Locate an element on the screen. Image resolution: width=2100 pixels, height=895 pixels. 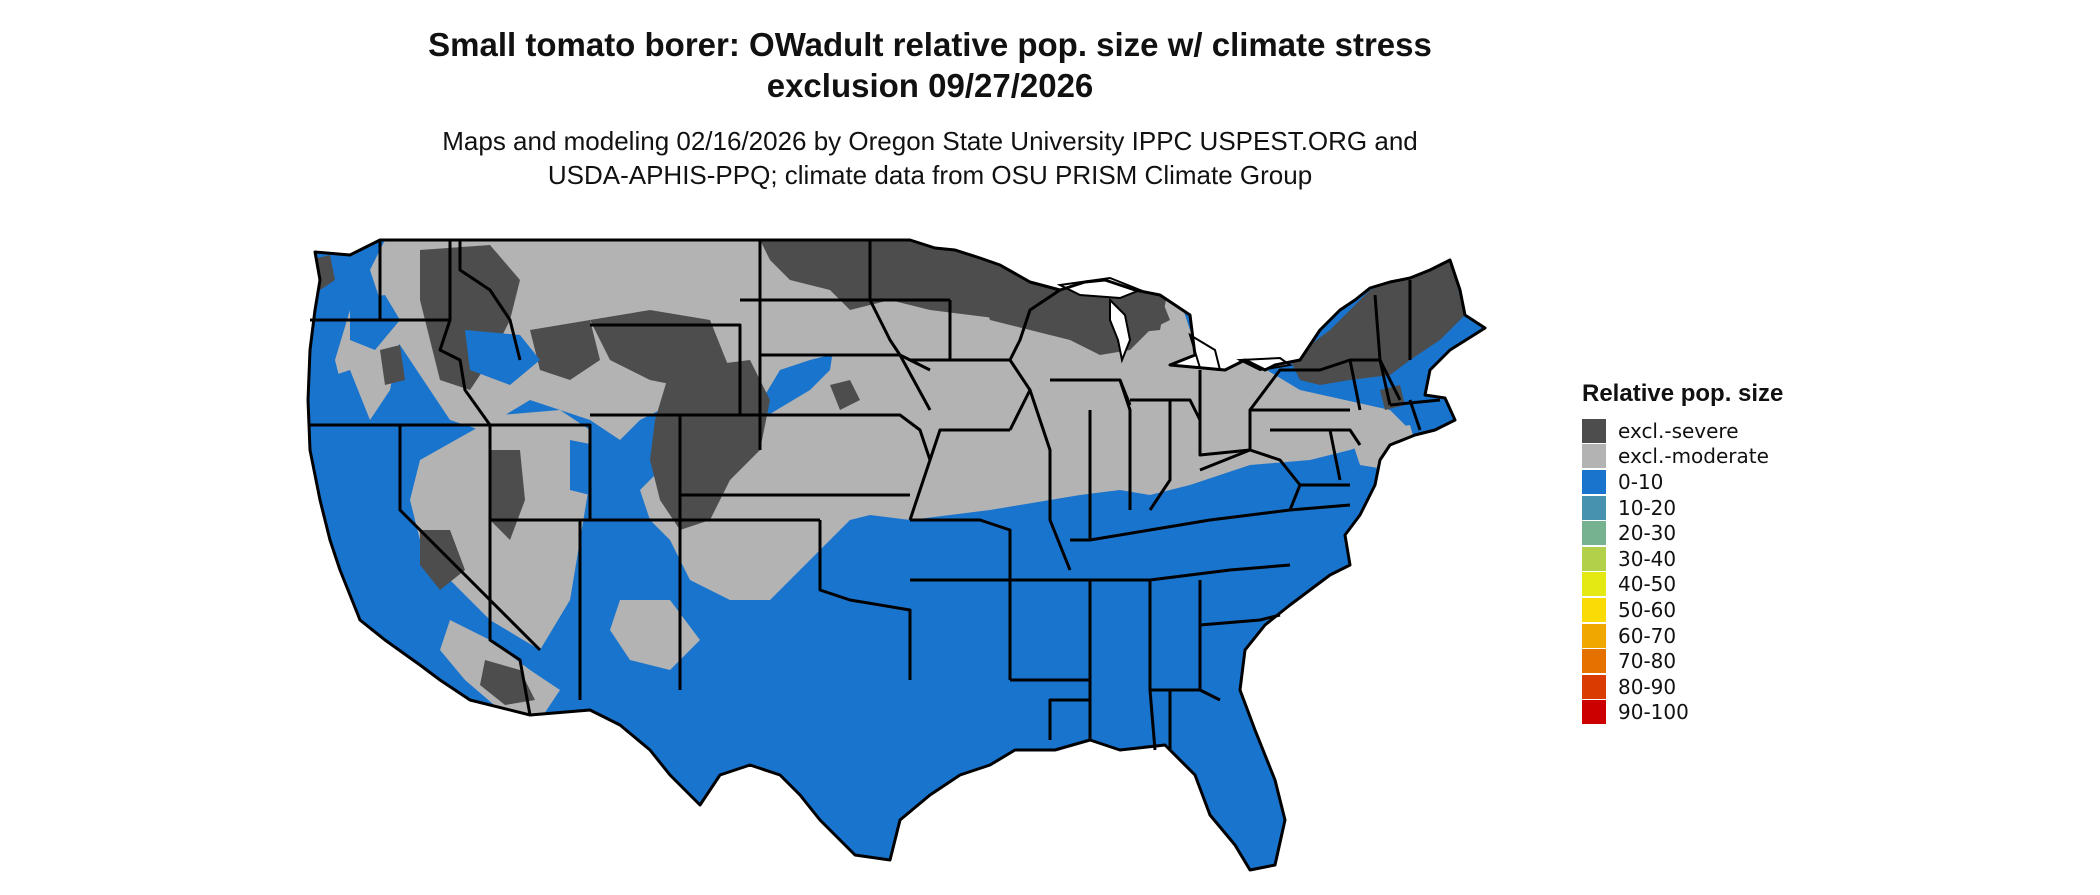
legend-item: excl.-severe is located at coordinates (1682, 431).